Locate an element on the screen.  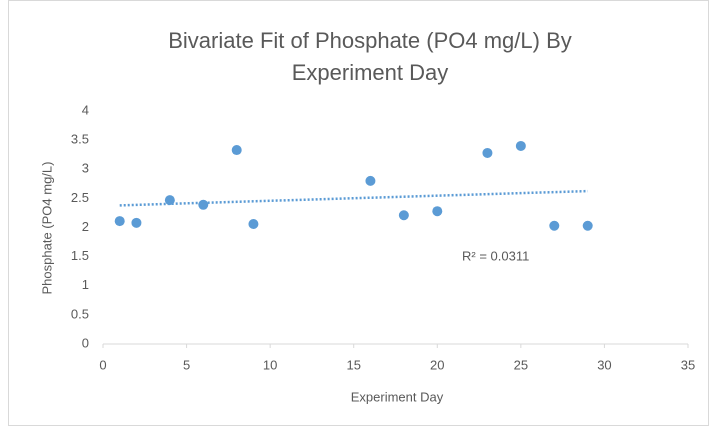
x-tick-label: 35 is located at coordinates (688, 364).